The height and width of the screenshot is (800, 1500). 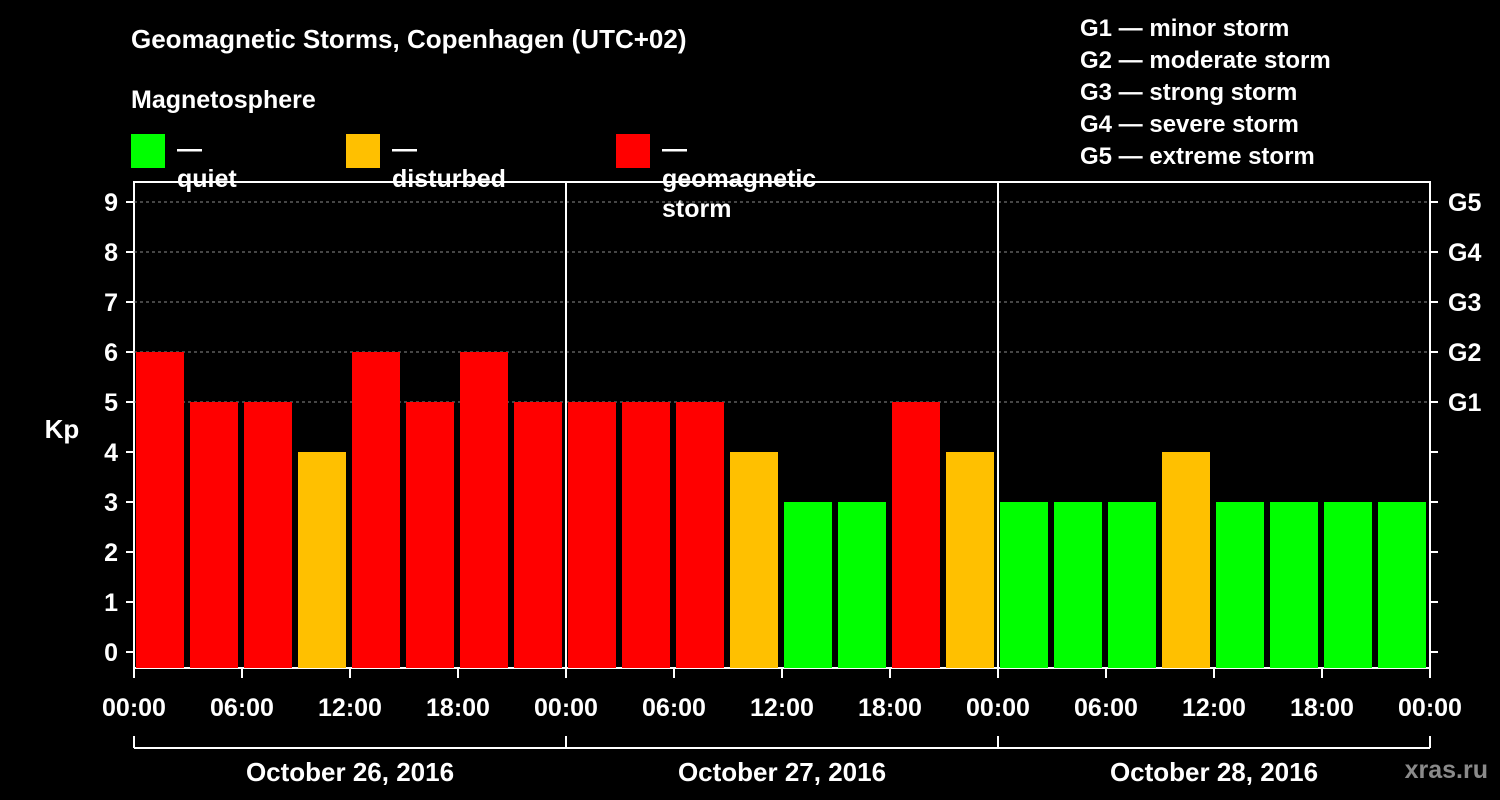 I want to click on y-tick-label: 4, so click(x=111, y=453).